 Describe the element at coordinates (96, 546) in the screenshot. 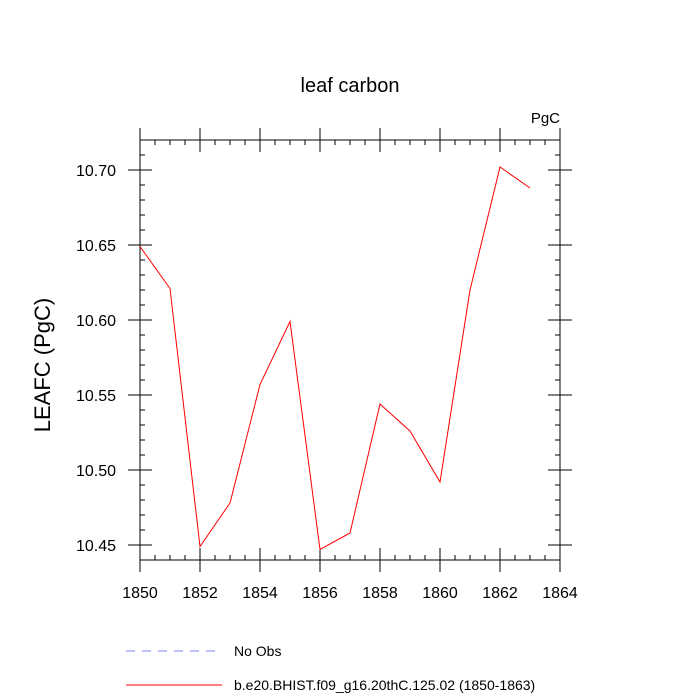

I see `y-tick-label: 10.45` at that location.